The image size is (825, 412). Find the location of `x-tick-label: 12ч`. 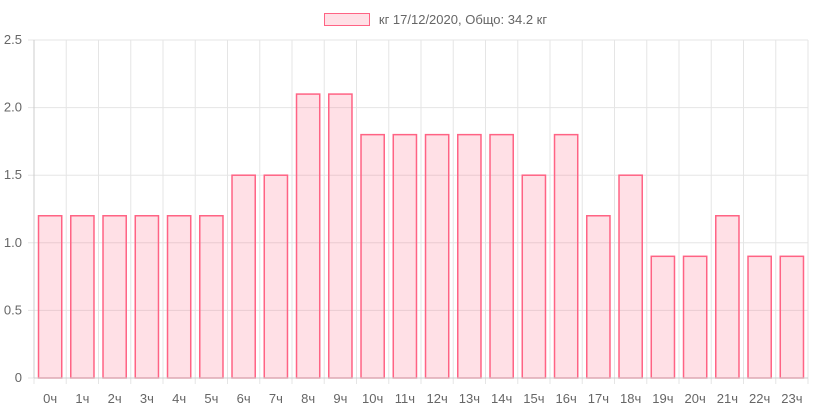

x-tick-label: 12ч is located at coordinates (437, 398).